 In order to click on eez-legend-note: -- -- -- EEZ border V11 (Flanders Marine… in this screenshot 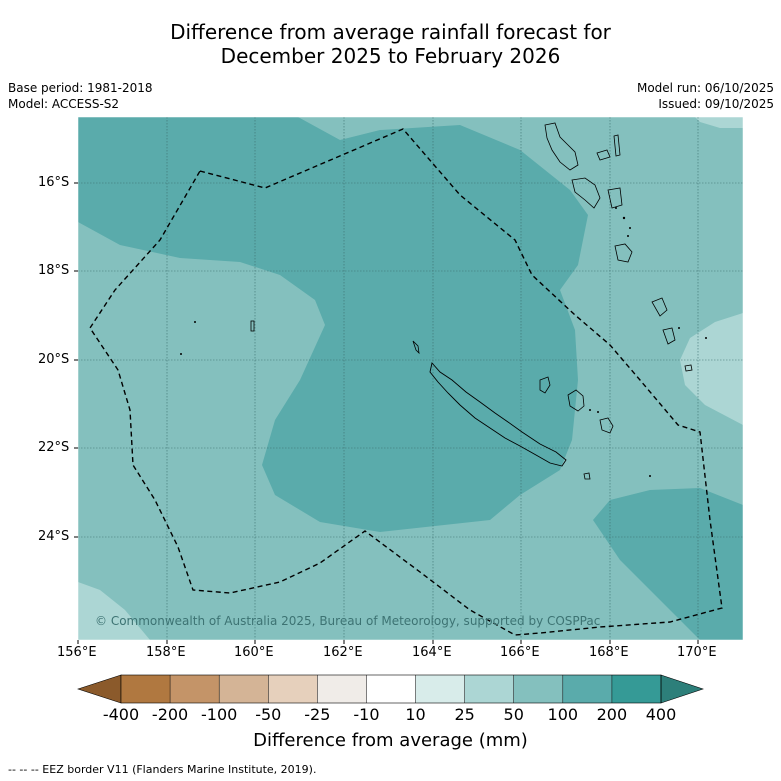, I will do `click(162, 769)`.